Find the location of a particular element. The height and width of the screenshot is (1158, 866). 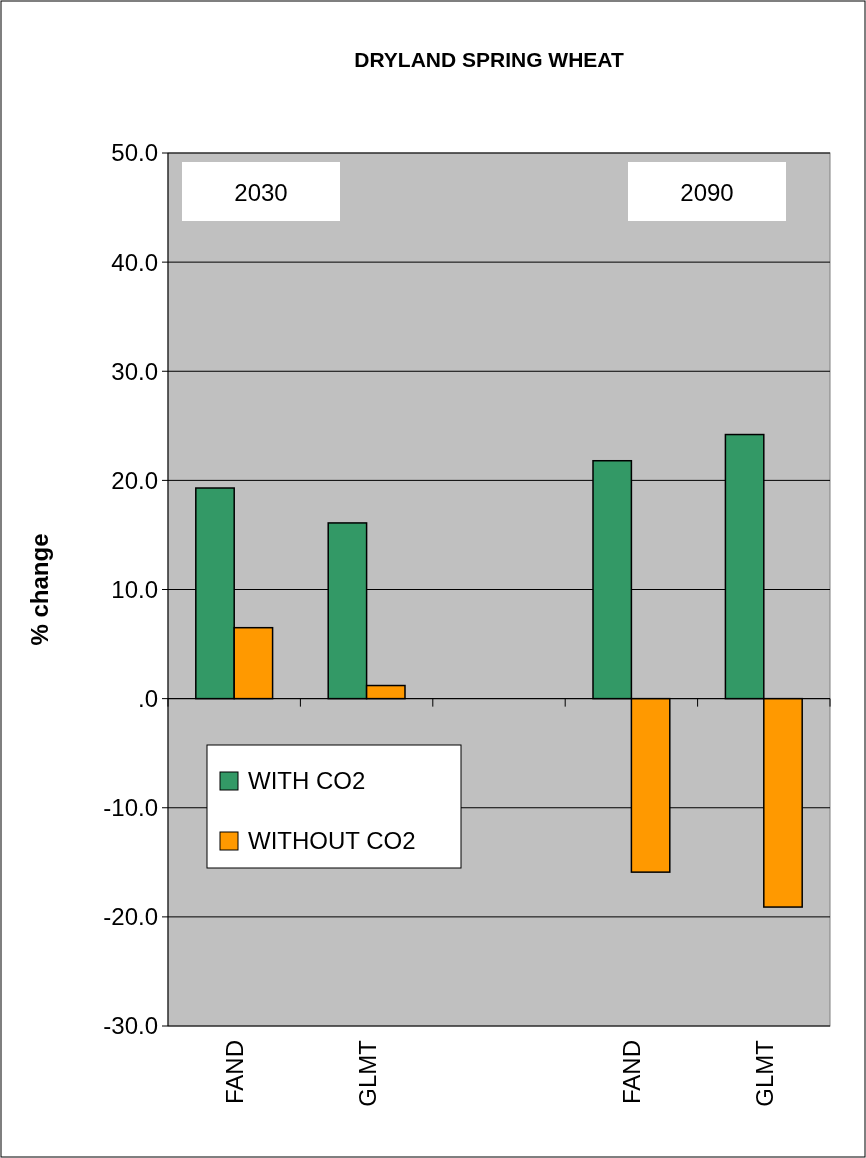

y-tick-label: -30.0 is located at coordinates (130, 1026).